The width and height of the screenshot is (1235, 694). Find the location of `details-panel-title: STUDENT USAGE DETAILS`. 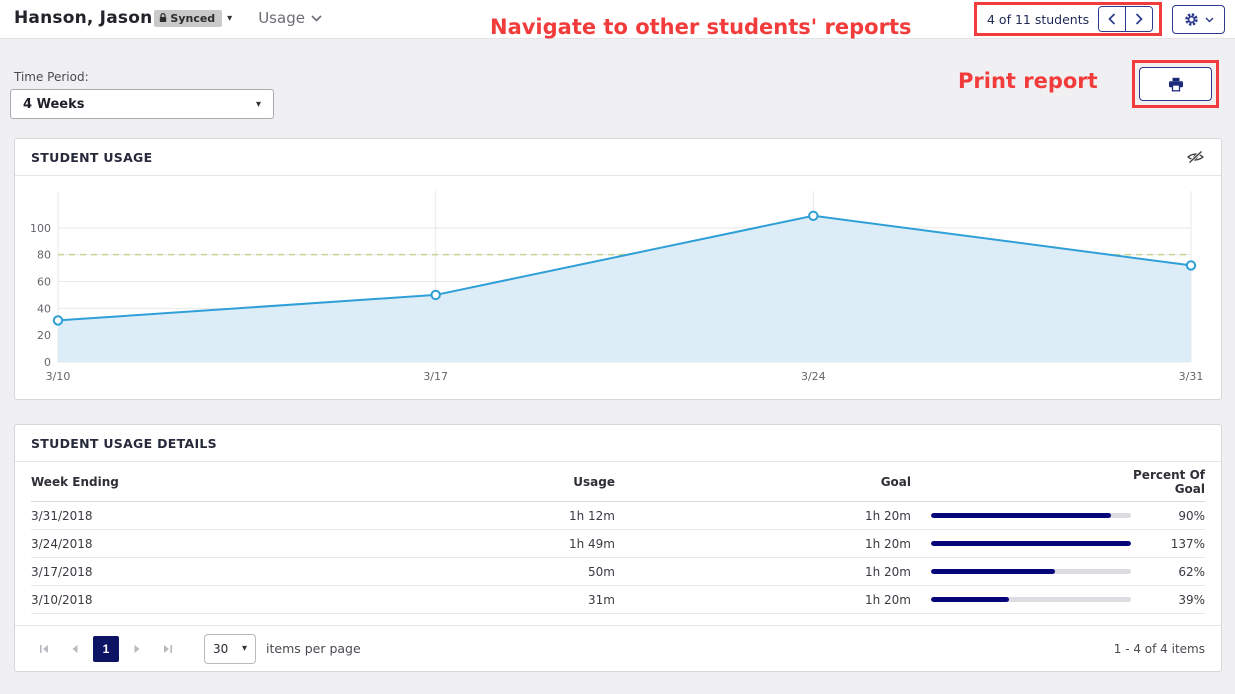

details-panel-title: STUDENT USAGE DETAILS is located at coordinates (124, 443).